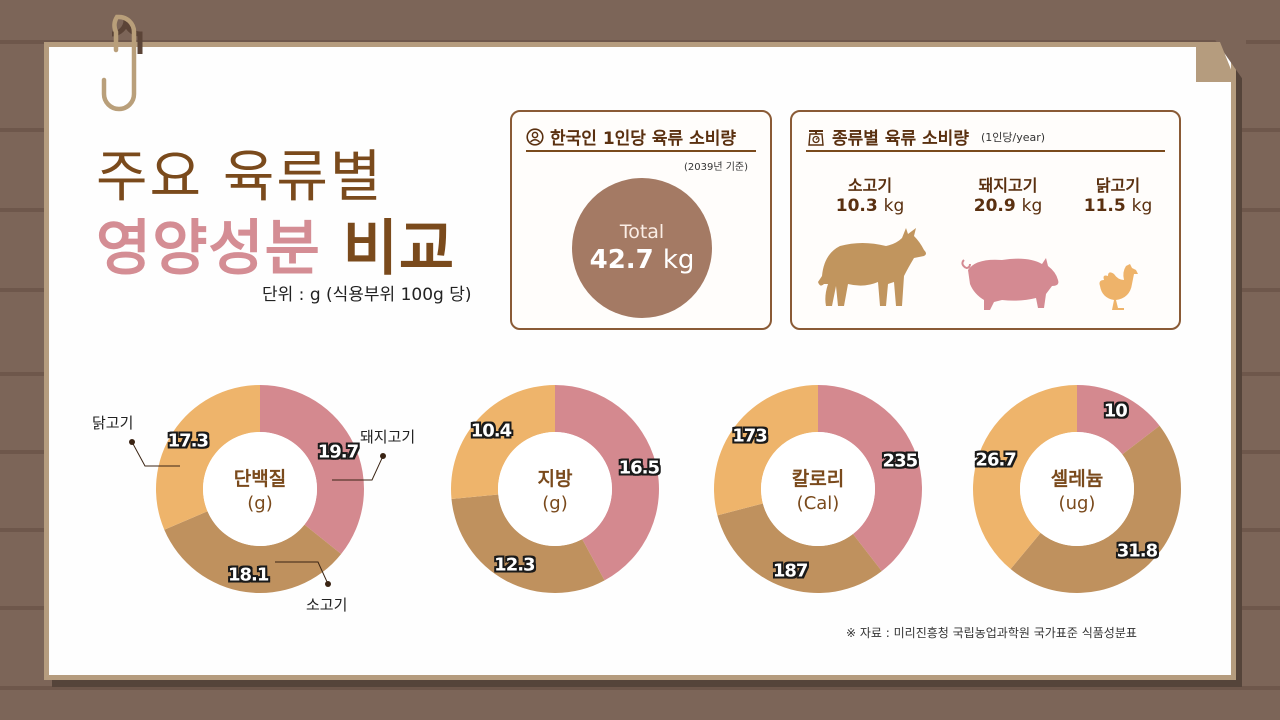 The height and width of the screenshot is (720, 1280). I want to click on donut-chart-fat, so click(555, 489).